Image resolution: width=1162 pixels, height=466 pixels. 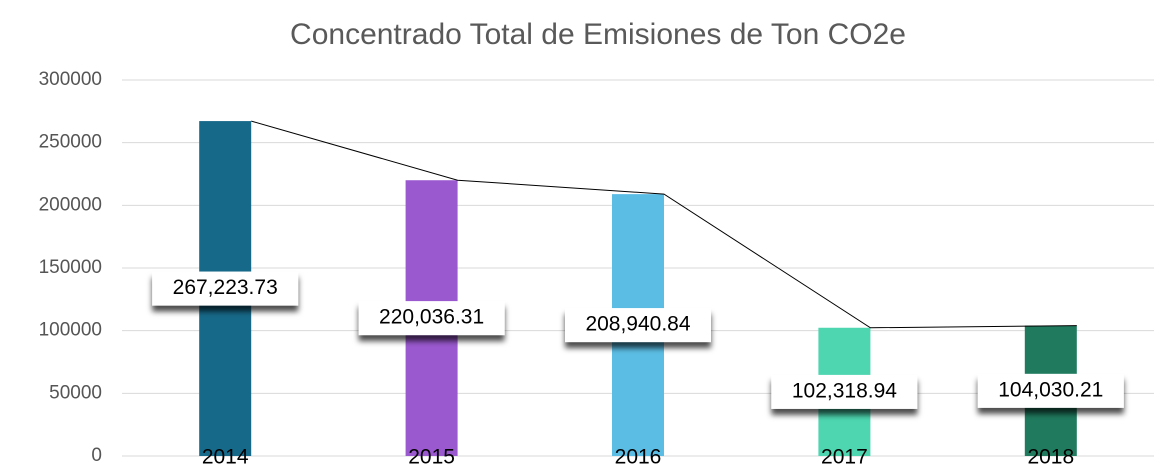 What do you see at coordinates (638, 456) in the screenshot?
I see `x-tick-label: 2016` at bounding box center [638, 456].